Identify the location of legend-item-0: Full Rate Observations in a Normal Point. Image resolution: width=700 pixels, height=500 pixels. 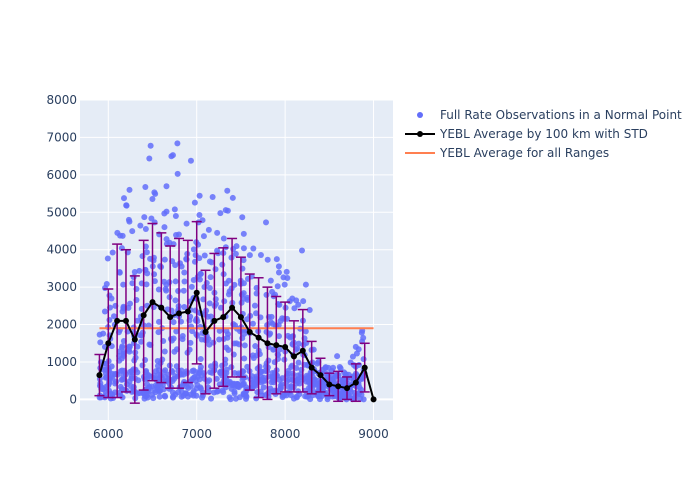
(549, 115).